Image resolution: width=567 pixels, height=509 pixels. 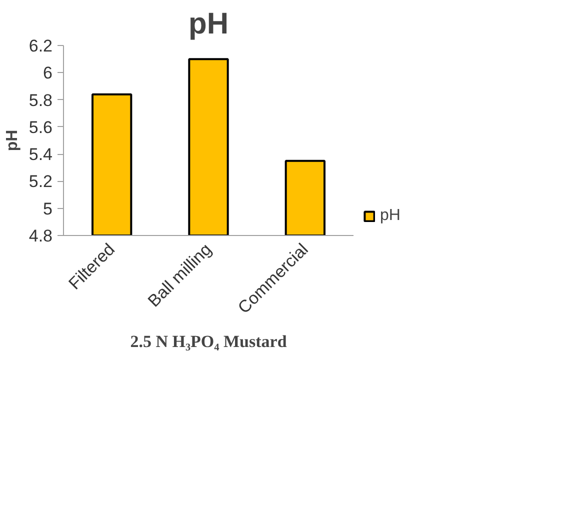 I want to click on y-tick-label: 5.8, so click(x=40, y=100).